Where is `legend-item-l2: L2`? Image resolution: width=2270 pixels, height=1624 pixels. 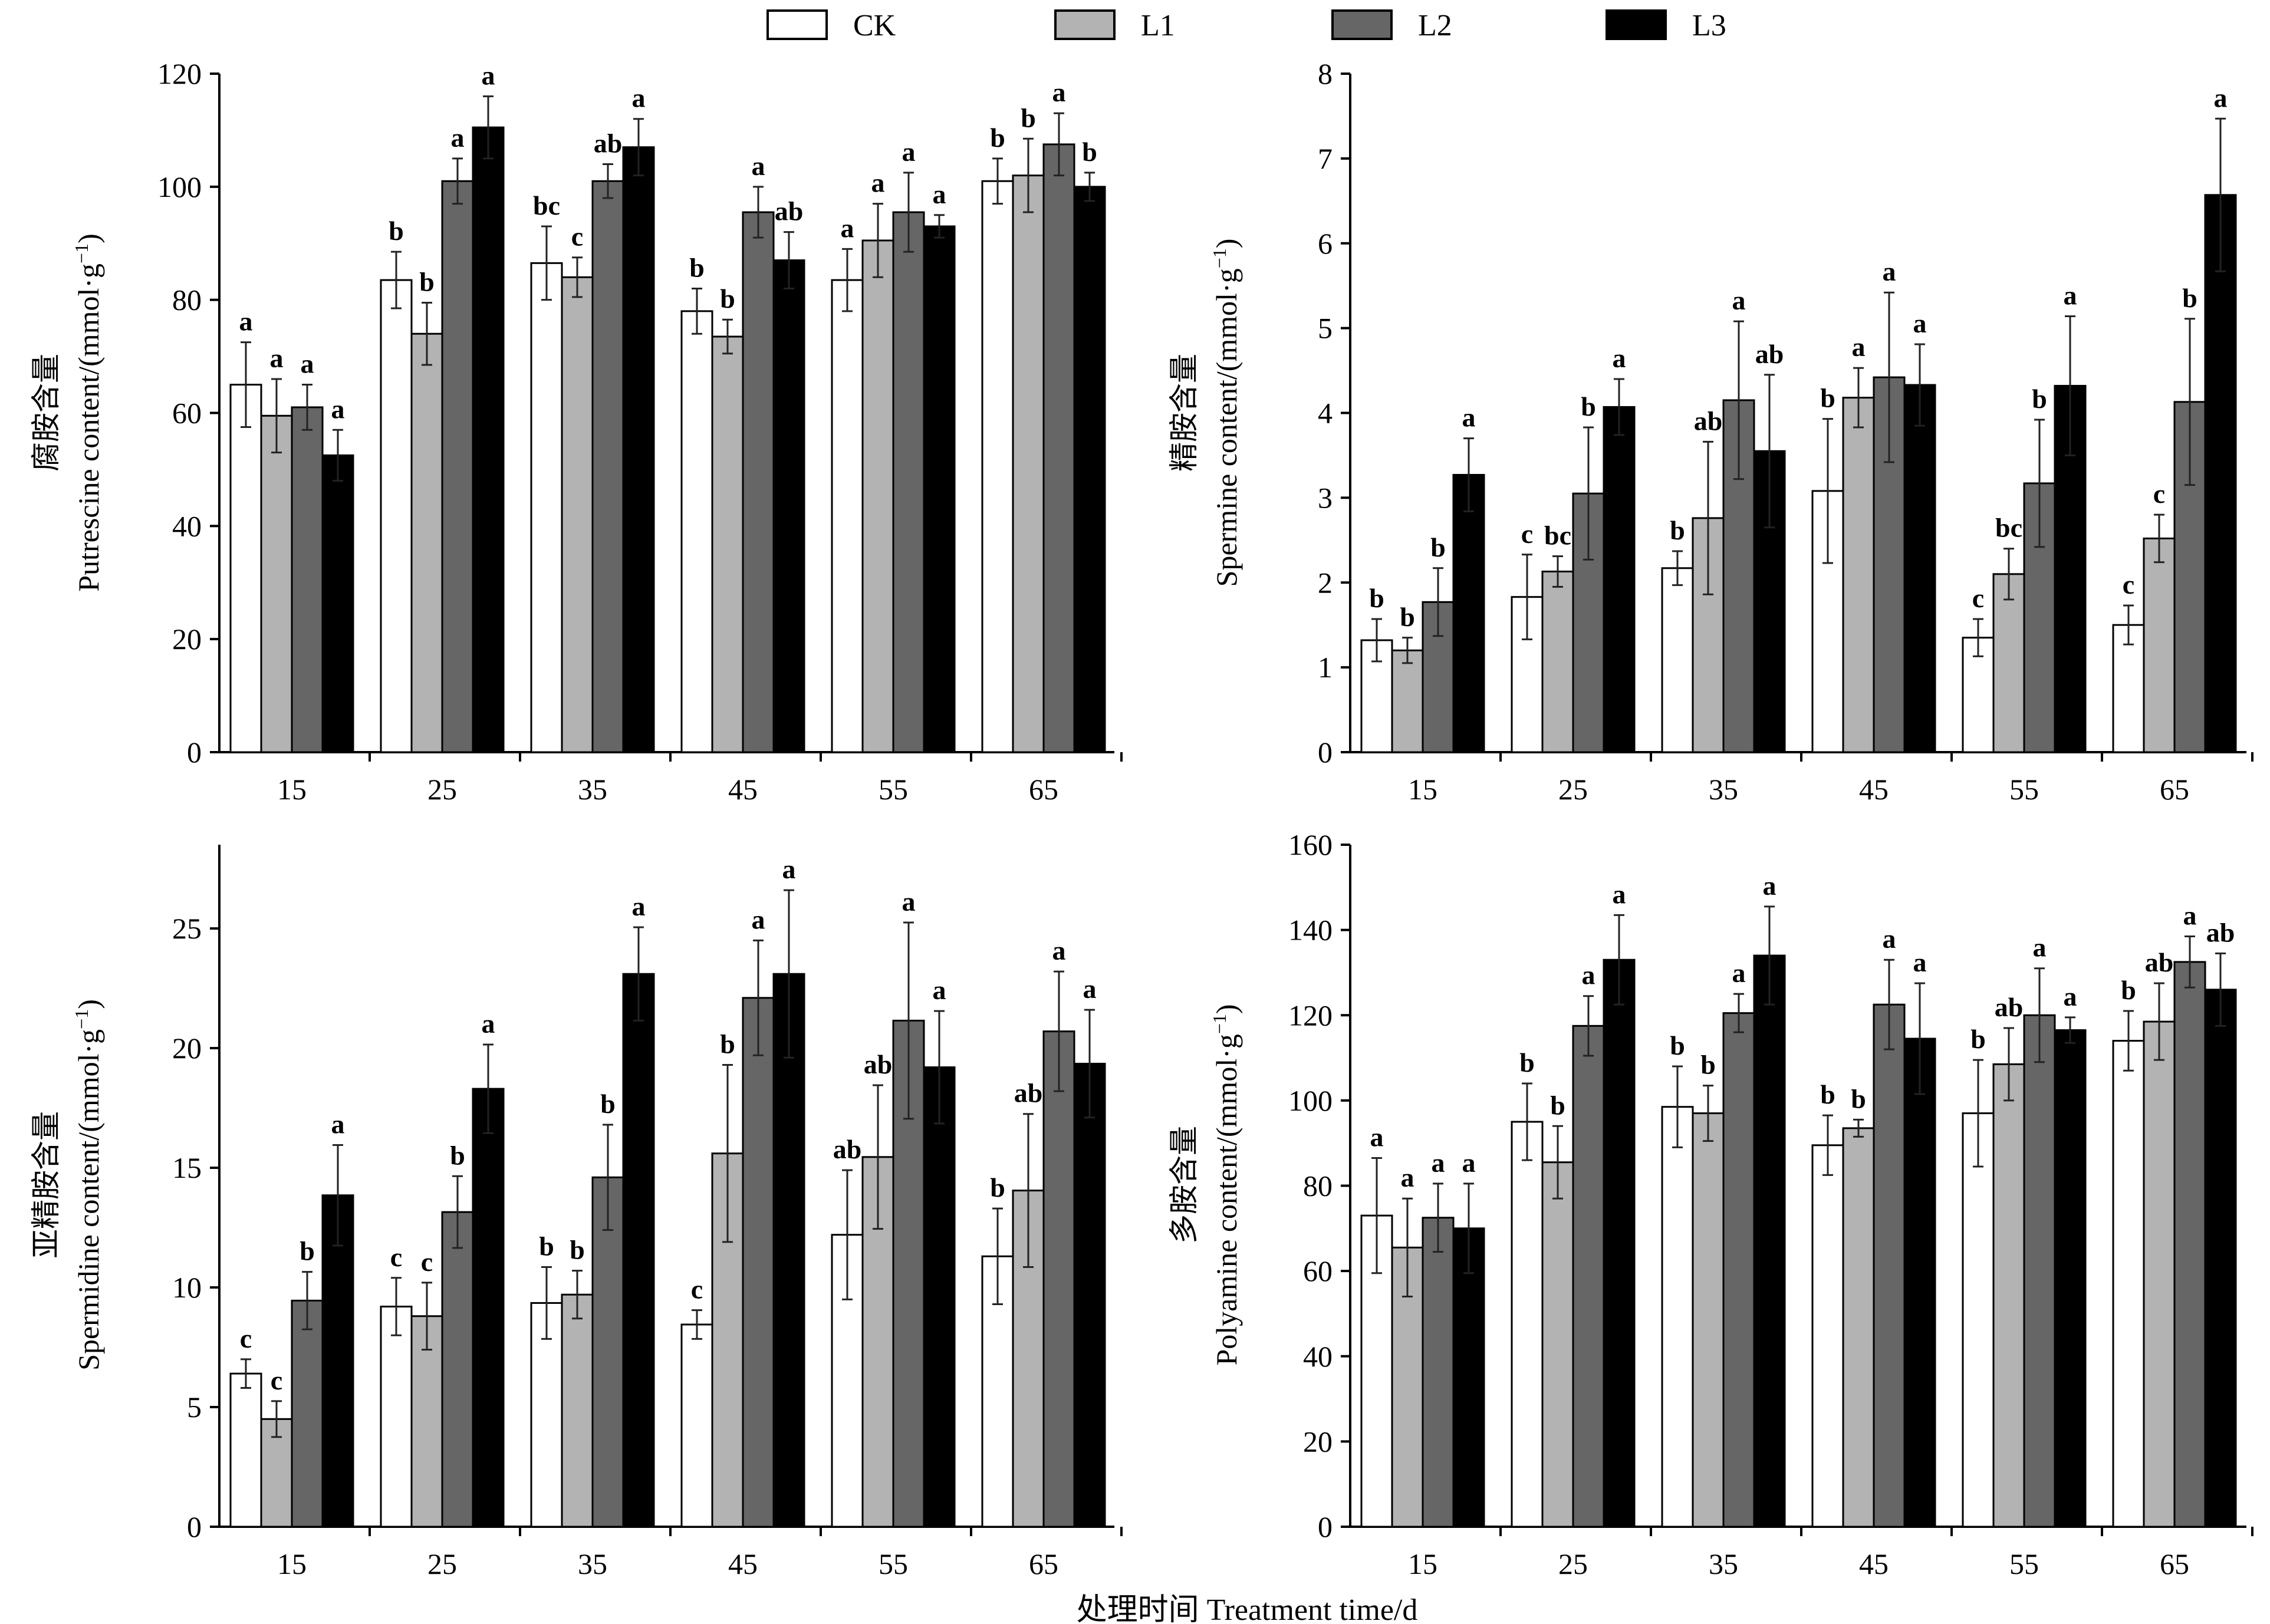
legend-item-l2: L2 is located at coordinates (1392, 25).